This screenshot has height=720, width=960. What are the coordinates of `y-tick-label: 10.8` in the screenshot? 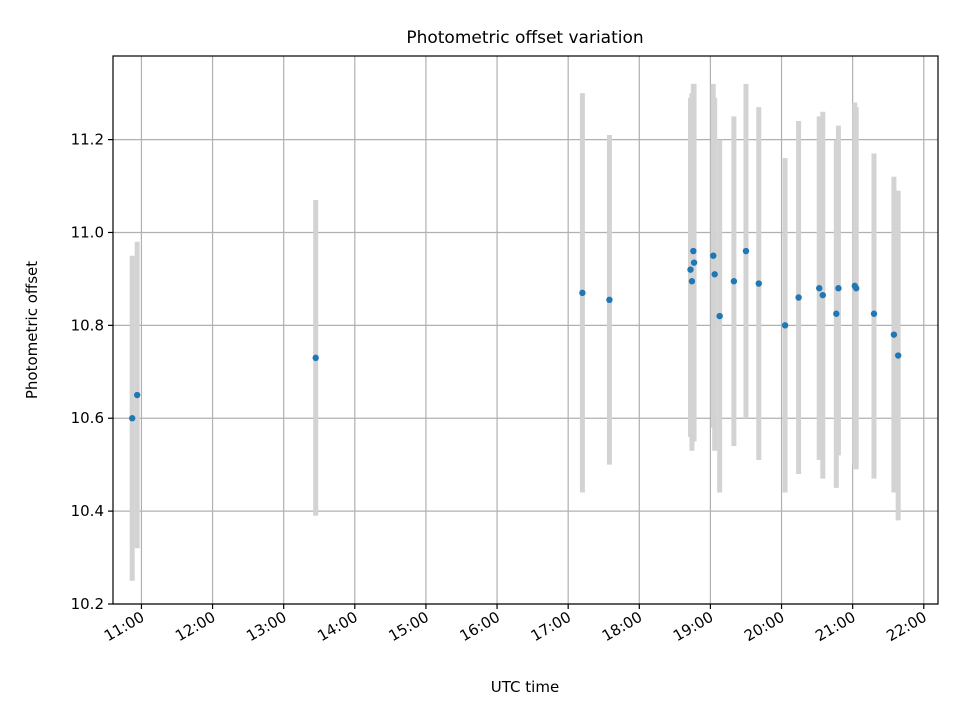 It's located at (87, 325).